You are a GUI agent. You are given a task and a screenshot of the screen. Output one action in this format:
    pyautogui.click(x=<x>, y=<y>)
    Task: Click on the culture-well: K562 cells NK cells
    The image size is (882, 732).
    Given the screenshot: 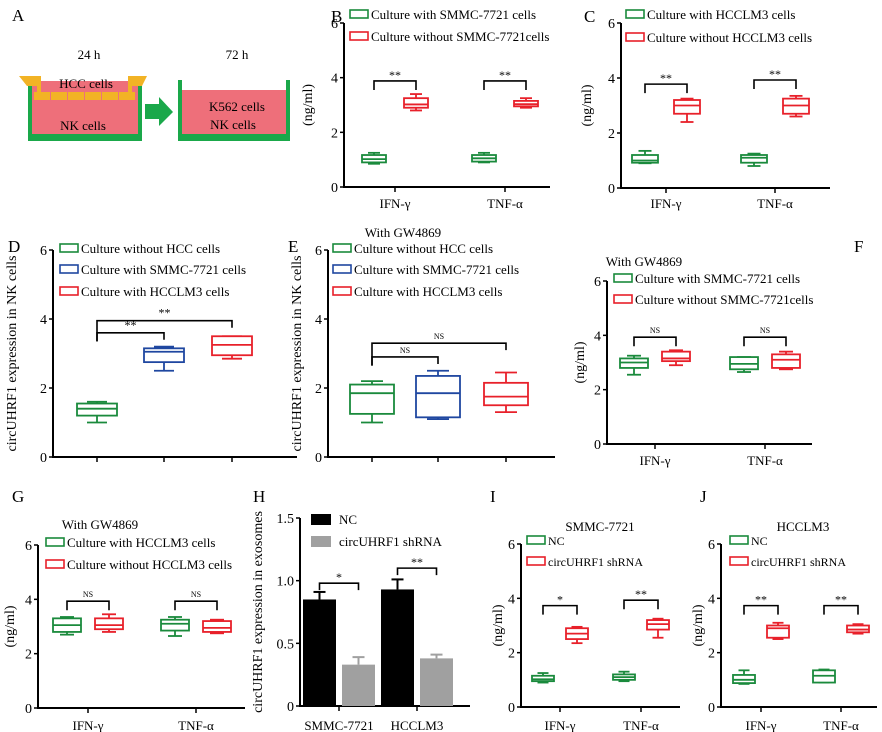 What is the action you would take?
    pyautogui.click(x=234, y=110)
    